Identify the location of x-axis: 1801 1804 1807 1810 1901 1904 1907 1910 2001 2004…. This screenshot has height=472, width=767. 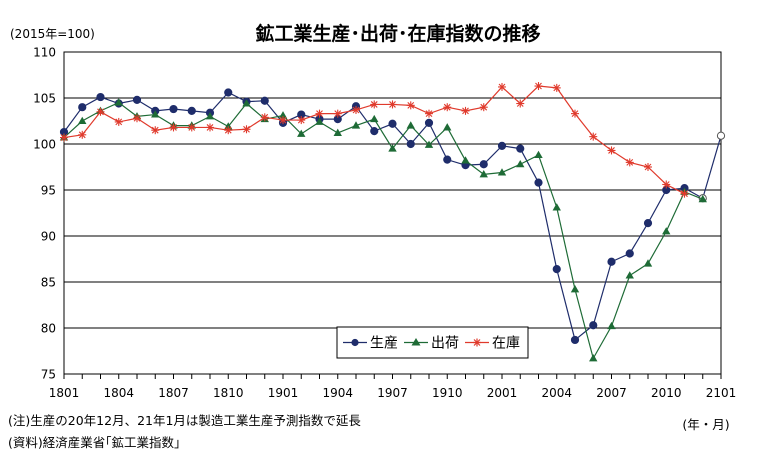
(393, 387).